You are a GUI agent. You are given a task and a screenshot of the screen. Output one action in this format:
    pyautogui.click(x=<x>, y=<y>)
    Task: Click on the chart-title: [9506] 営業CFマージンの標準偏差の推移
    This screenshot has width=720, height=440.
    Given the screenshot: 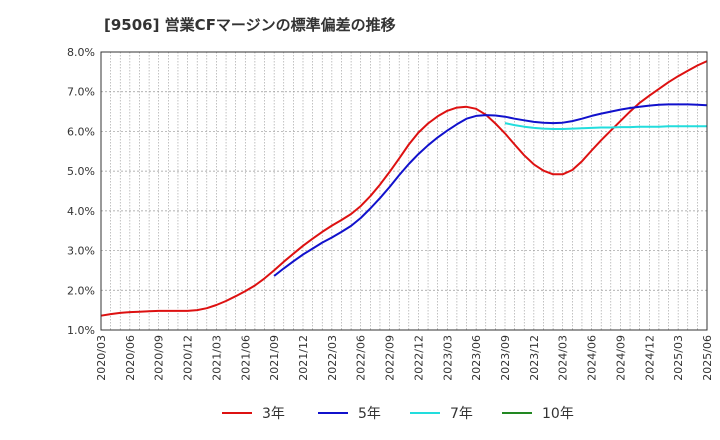 What is the action you would take?
    pyautogui.click(x=250, y=25)
    